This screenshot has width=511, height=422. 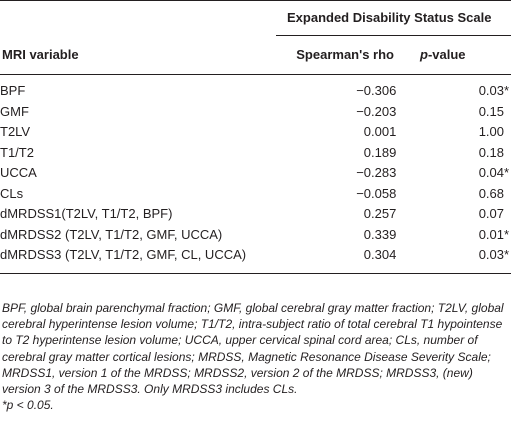 What do you see at coordinates (255, 153) in the screenshot?
I see `table-row: T1/T2 0.189 0.18` at bounding box center [255, 153].